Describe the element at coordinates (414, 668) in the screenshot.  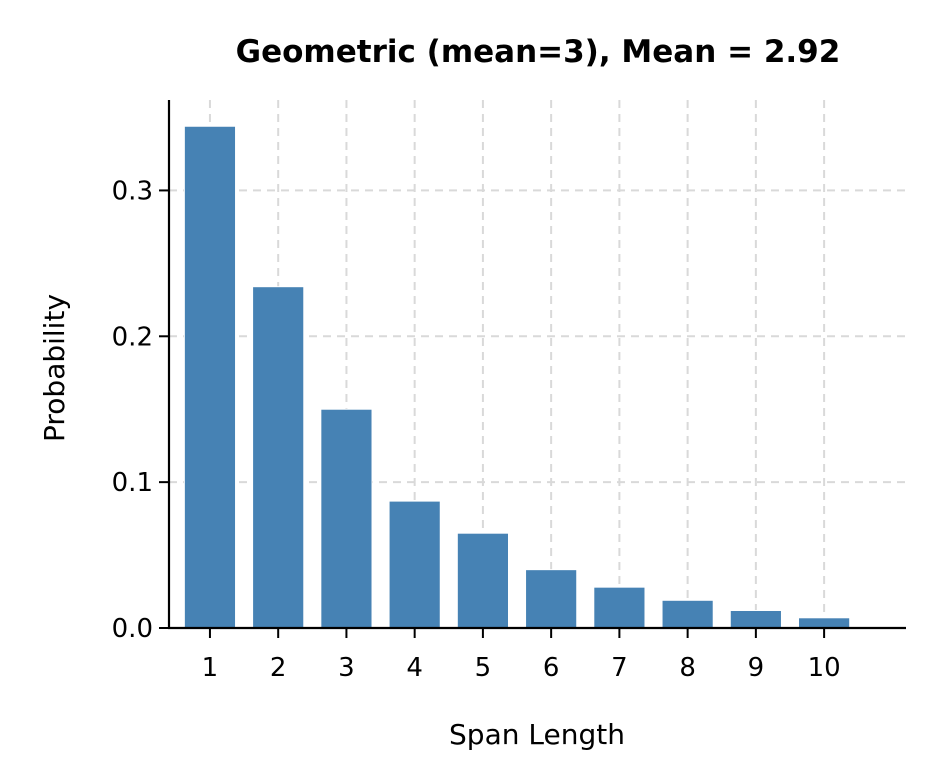
I see `x-tick-label: 4` at that location.